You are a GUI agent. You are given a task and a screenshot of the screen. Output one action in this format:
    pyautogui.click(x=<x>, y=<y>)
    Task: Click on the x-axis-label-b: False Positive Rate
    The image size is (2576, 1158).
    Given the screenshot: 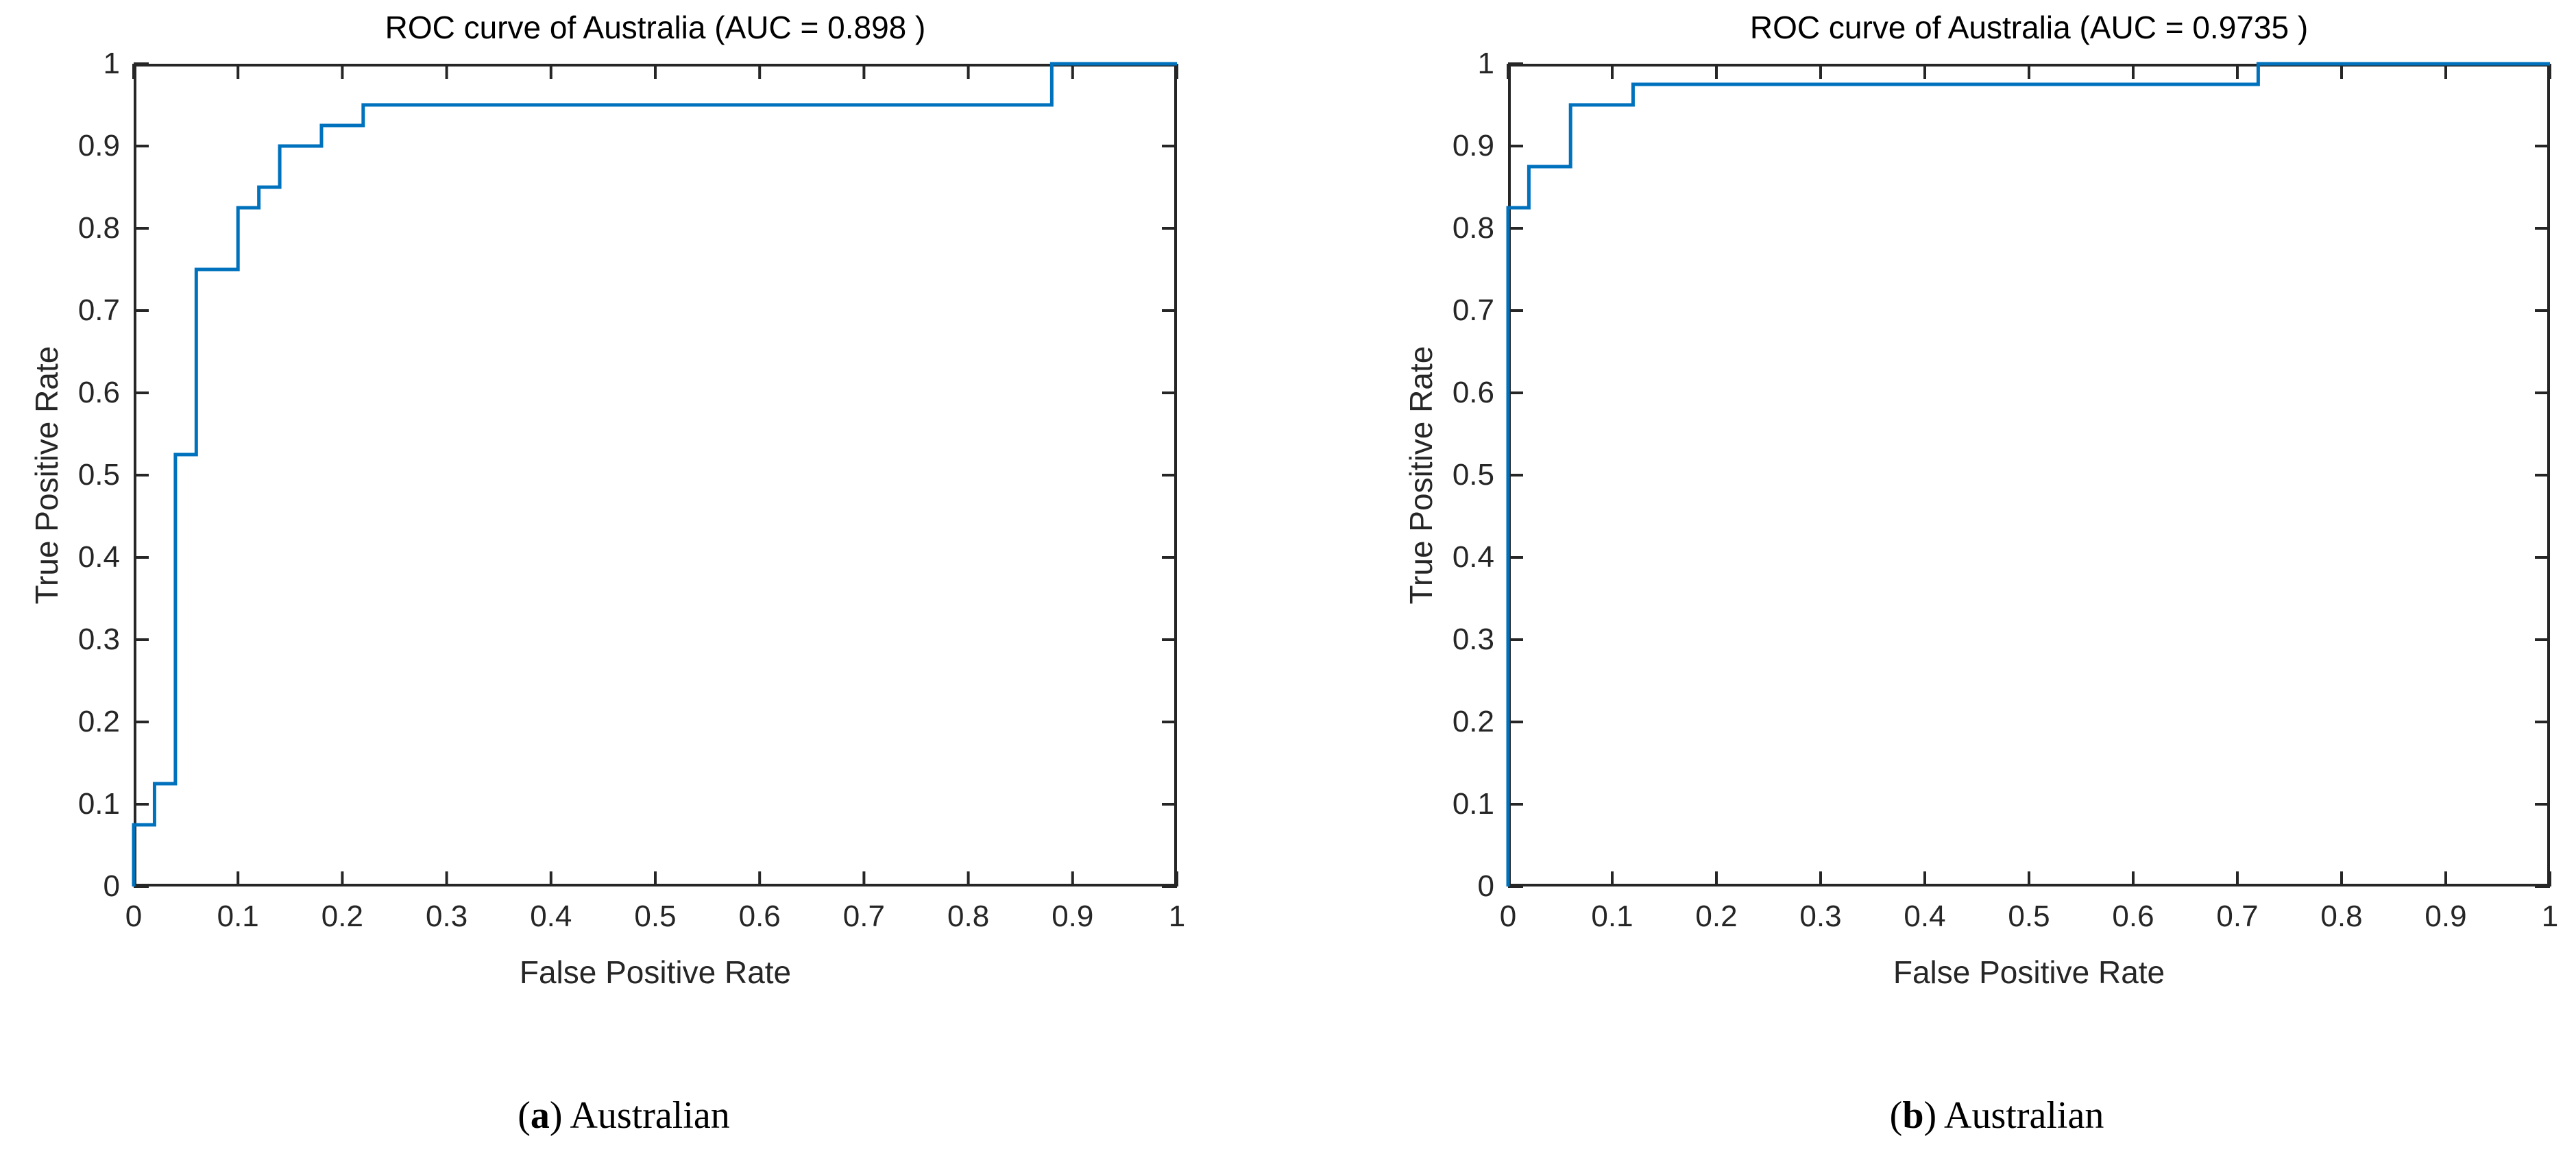 What is the action you would take?
    pyautogui.click(x=2029, y=972)
    